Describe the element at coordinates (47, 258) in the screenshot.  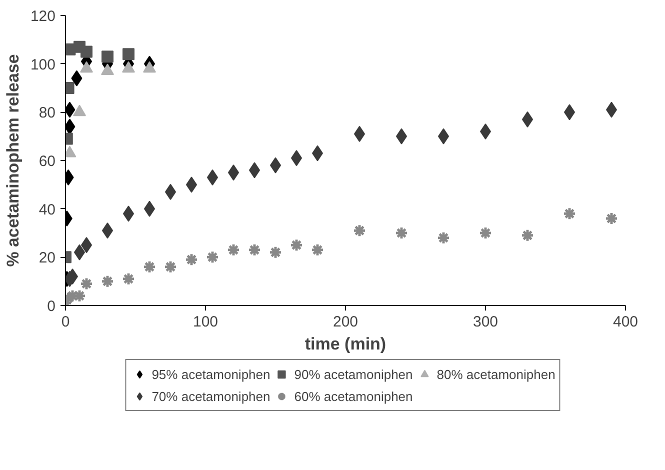
I see `y-tick-label: 20` at that location.